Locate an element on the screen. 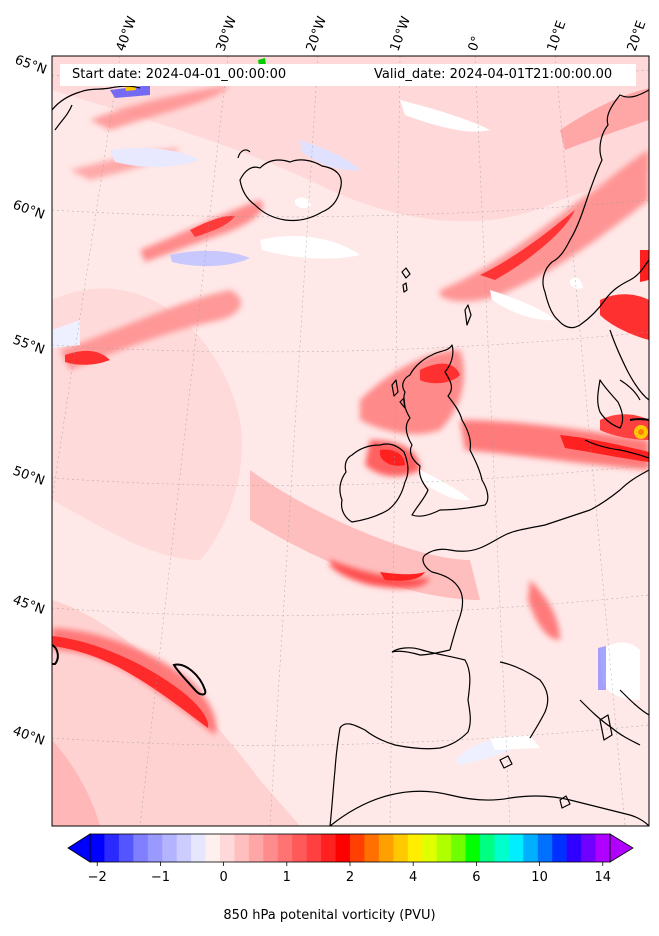 The image size is (659, 936). coast-denmark is located at coordinates (610, 404).